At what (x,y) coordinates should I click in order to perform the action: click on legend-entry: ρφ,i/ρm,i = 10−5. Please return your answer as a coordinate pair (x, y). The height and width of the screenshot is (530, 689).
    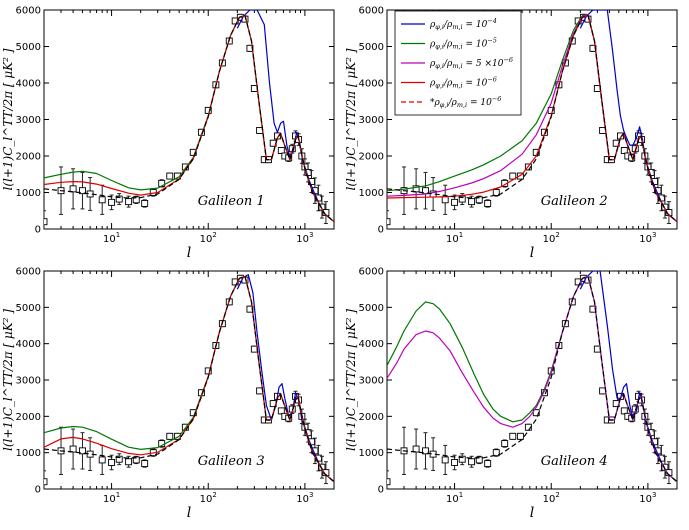
    Looking at the image, I should click on (463, 44).